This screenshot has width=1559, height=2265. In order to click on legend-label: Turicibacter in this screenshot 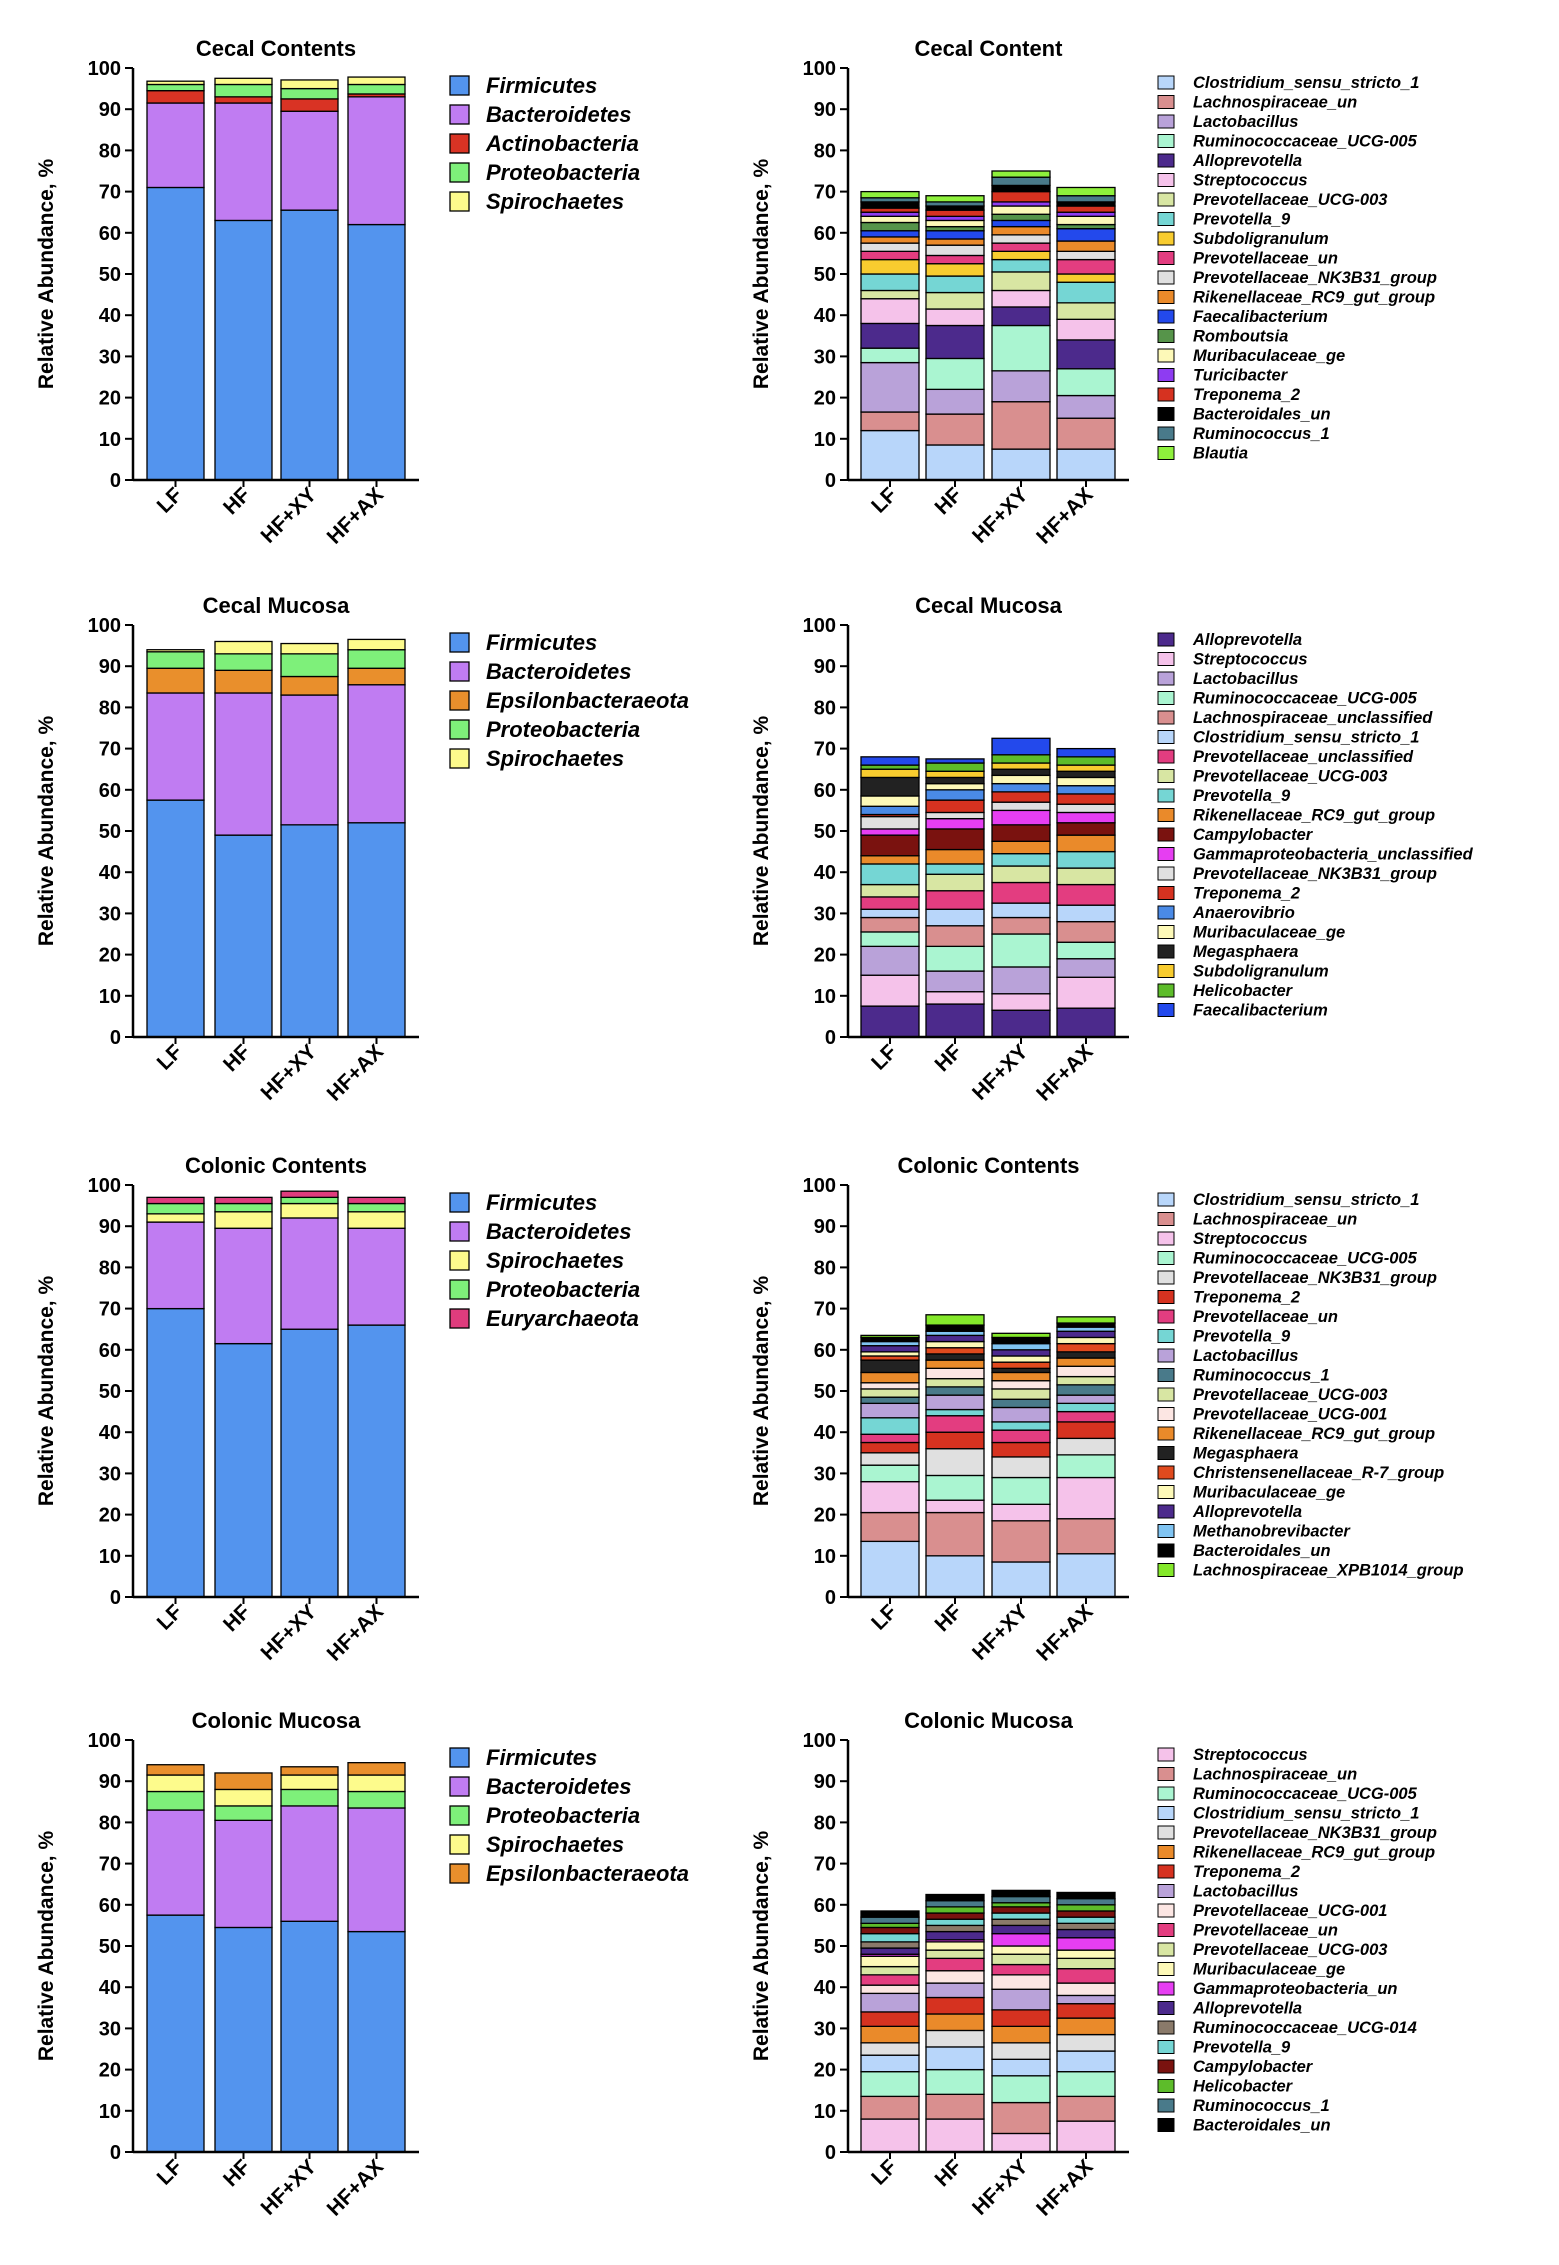, I will do `click(1241, 376)`.